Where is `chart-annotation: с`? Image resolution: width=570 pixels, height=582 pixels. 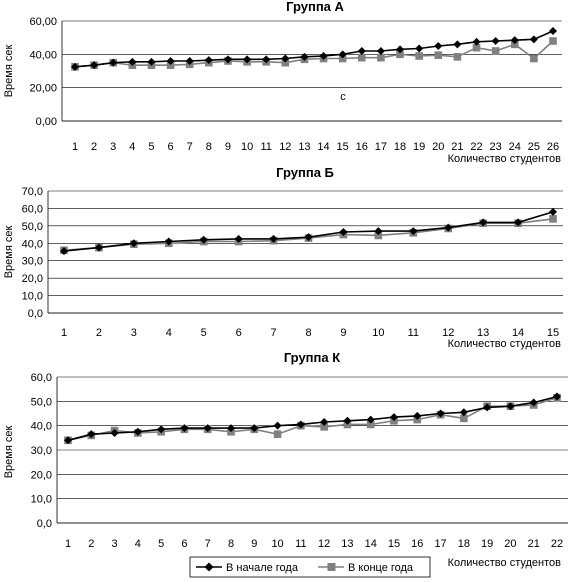
chart-annotation: с is located at coordinates (343, 97).